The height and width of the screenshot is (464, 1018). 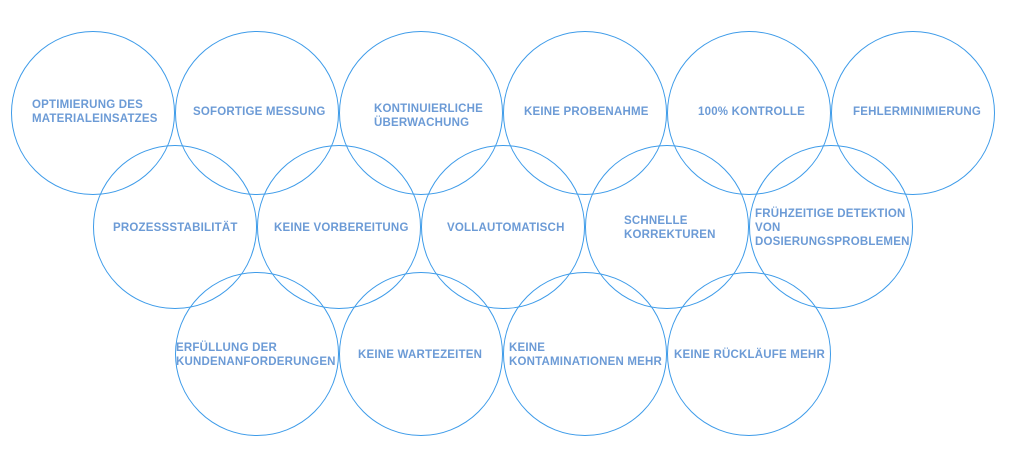 I want to click on benefit-label-sofortige-messung: SOFORTIGE MESSUNG, so click(x=259, y=112).